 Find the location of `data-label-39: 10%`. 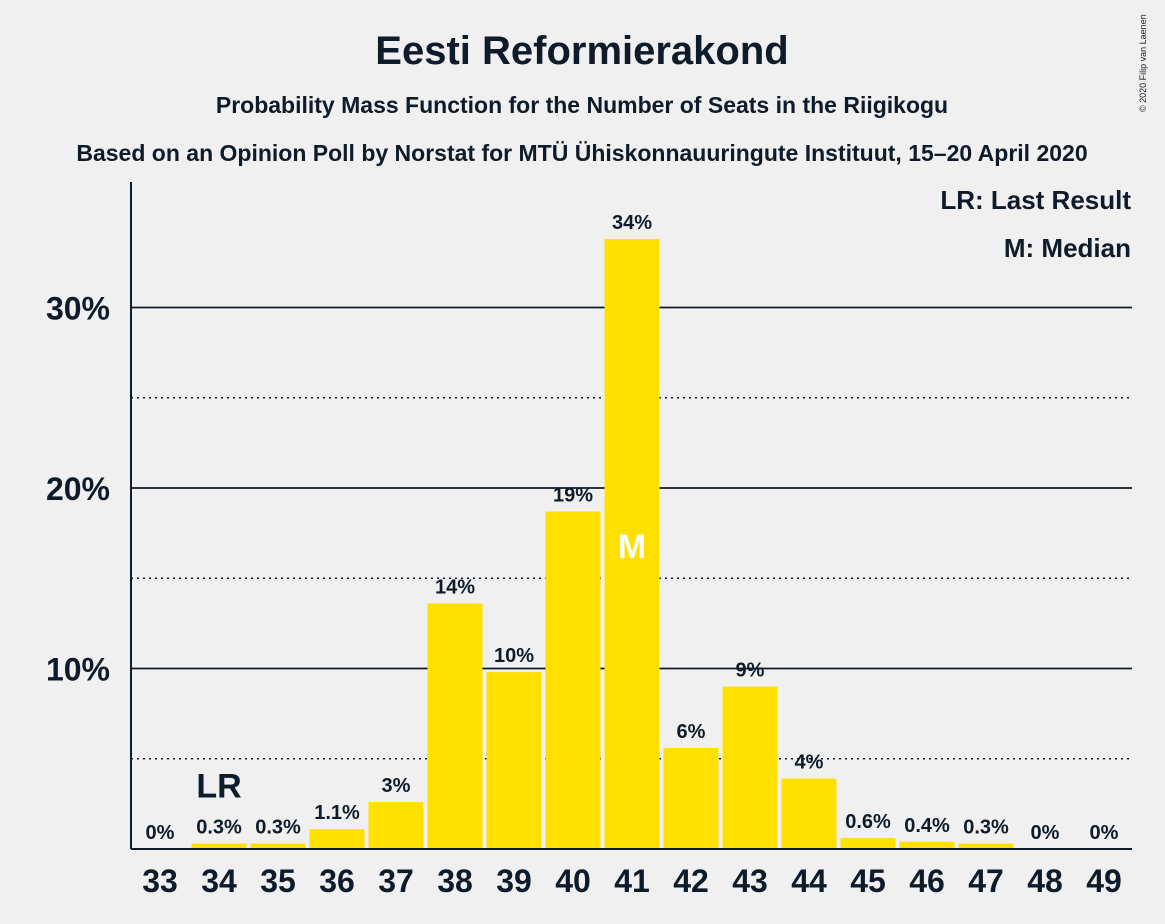

data-label-39: 10% is located at coordinates (514, 656).